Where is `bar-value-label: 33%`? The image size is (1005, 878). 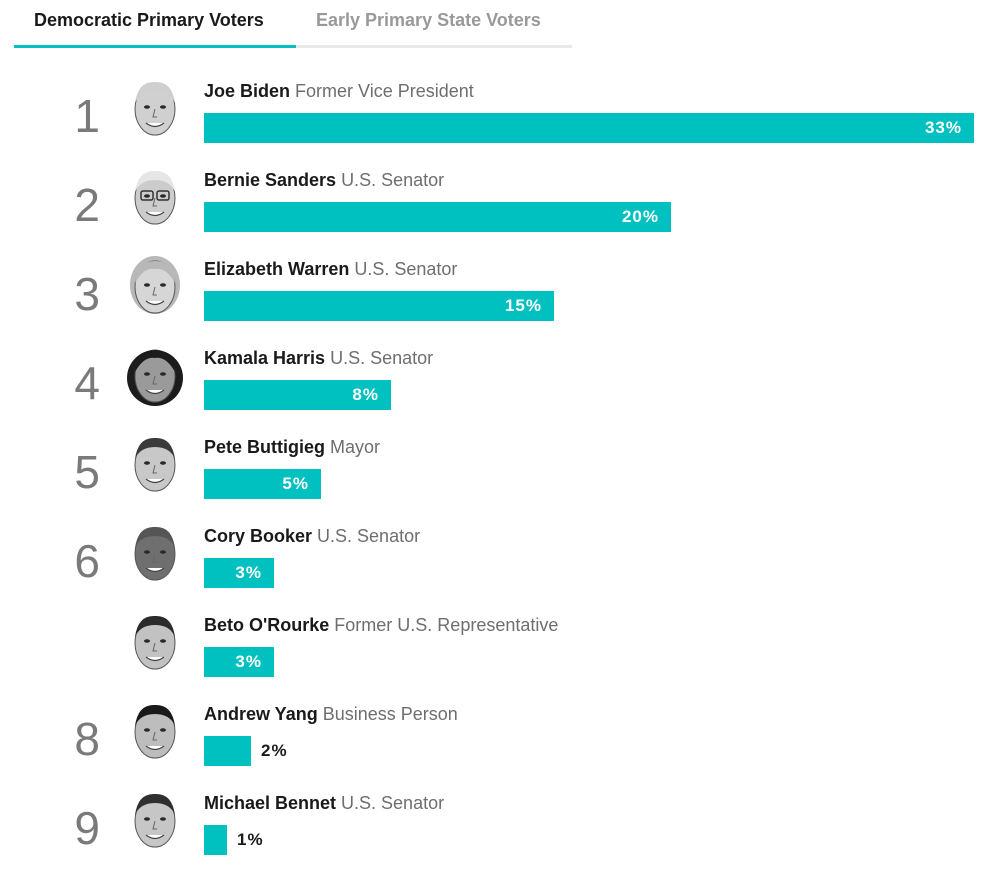 bar-value-label: 33% is located at coordinates (943, 127).